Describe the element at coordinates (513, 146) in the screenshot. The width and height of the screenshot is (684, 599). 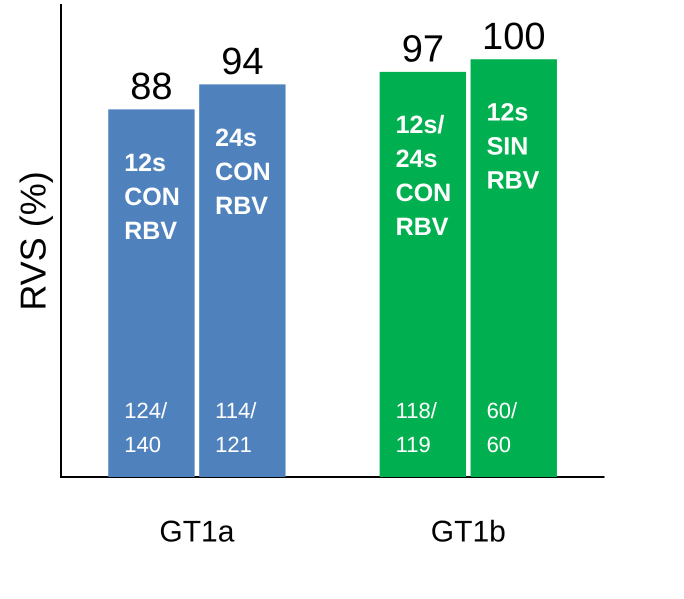
I see `annotation: 12s SIN RBV` at that location.